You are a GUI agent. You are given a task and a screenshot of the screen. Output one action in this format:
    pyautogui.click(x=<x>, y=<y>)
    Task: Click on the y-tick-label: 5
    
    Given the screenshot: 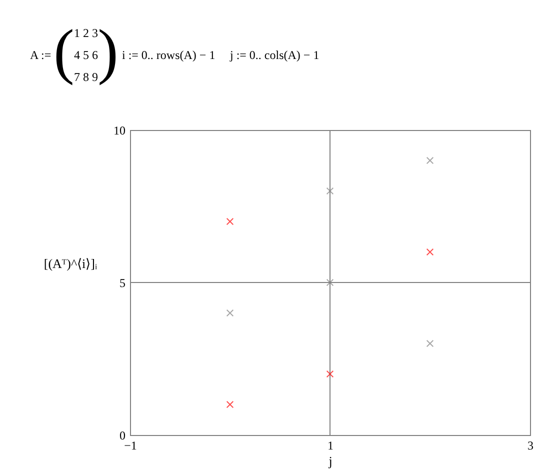 What is the action you would take?
    pyautogui.click(x=123, y=283)
    